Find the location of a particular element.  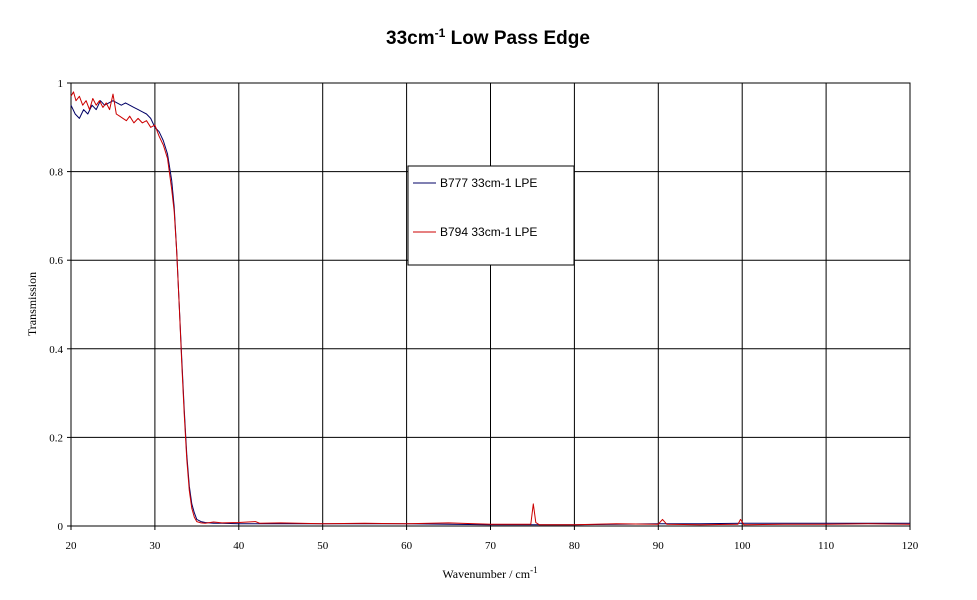

chart-title-rest: Low Pass Edge is located at coordinates (517, 38).